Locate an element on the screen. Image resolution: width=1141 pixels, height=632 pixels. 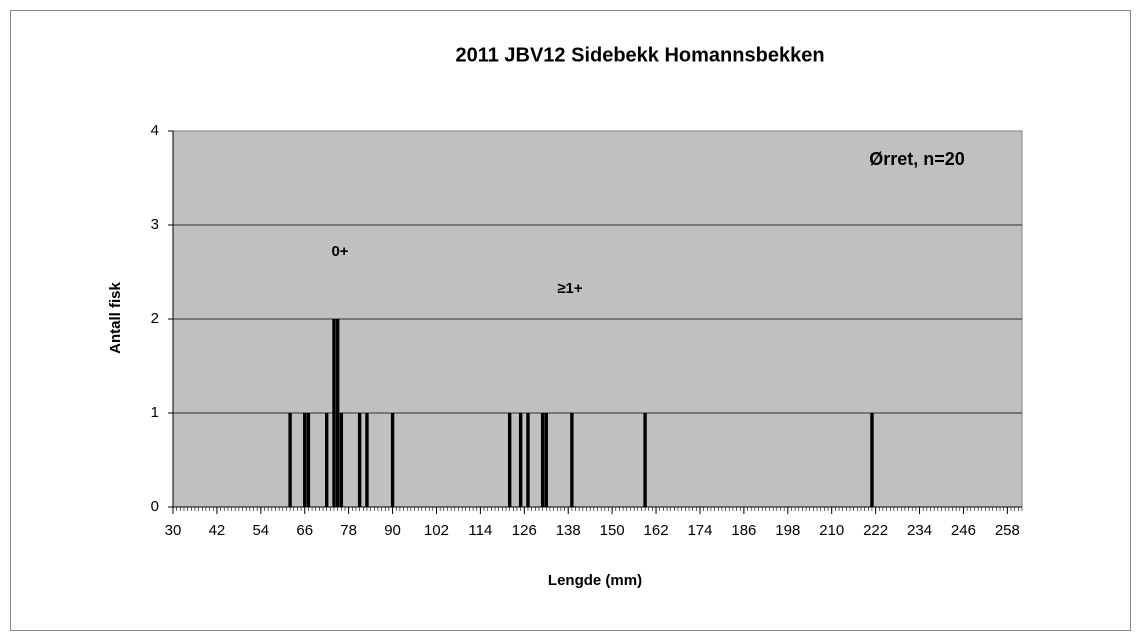
x-tick-label: 222 is located at coordinates (875, 530).